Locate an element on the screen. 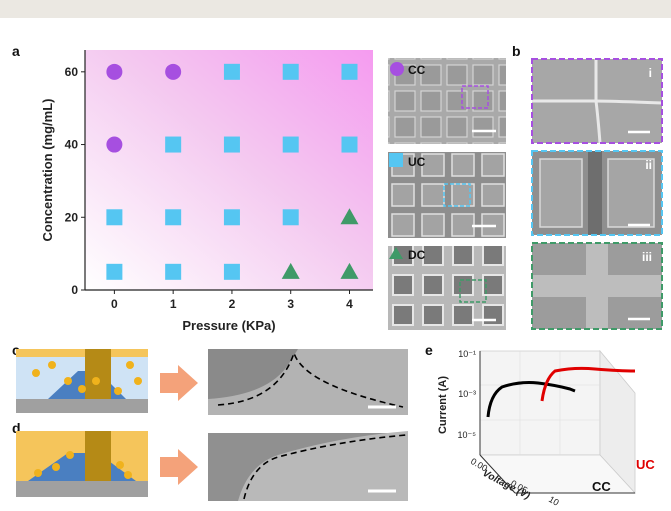 The image size is (671, 511). panel-label-d: d is located at coordinates (16, 428).